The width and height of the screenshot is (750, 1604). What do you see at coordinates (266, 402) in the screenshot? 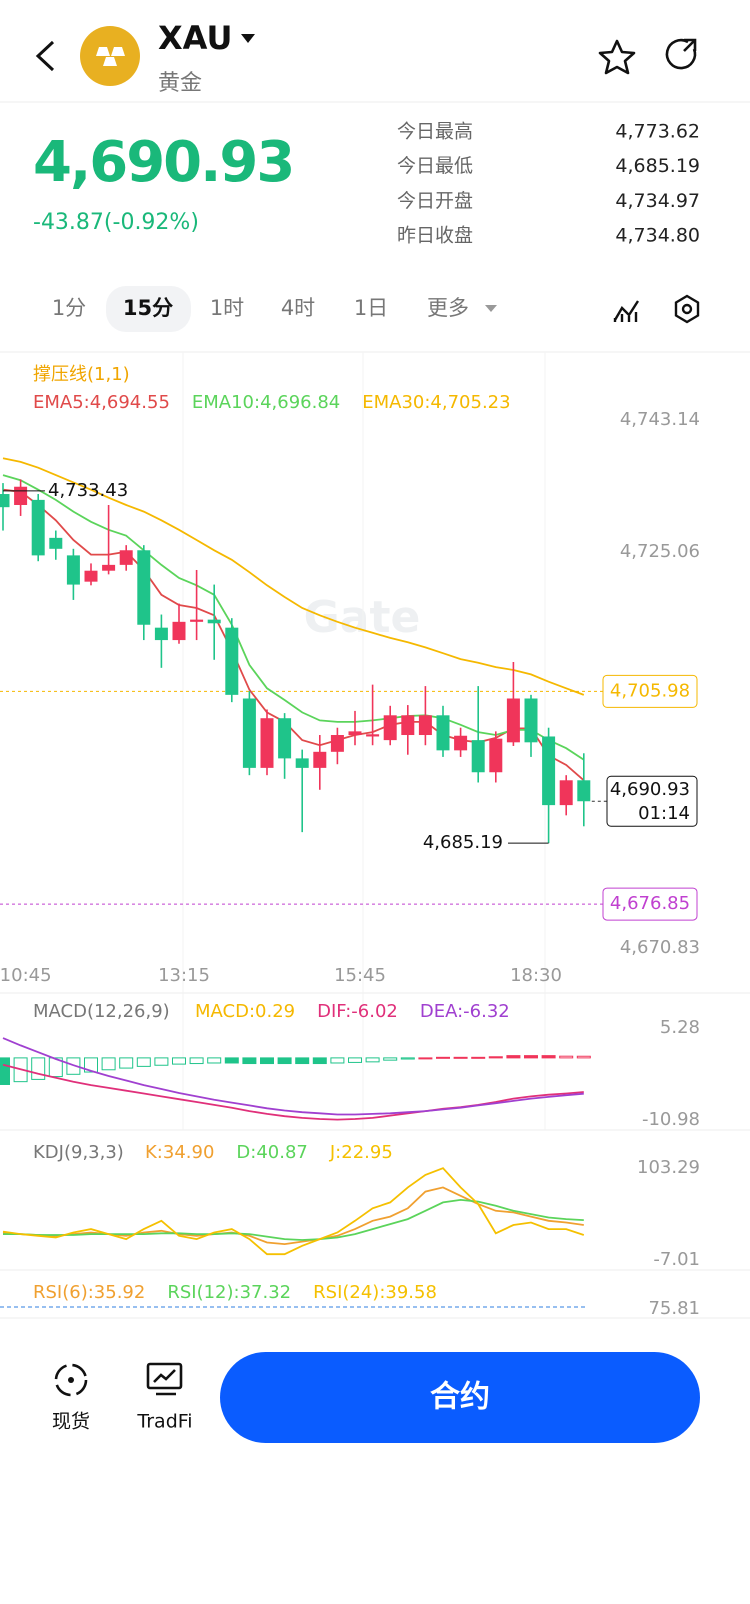
I see `legend-entry: EMA10:4,696.84` at bounding box center [266, 402].